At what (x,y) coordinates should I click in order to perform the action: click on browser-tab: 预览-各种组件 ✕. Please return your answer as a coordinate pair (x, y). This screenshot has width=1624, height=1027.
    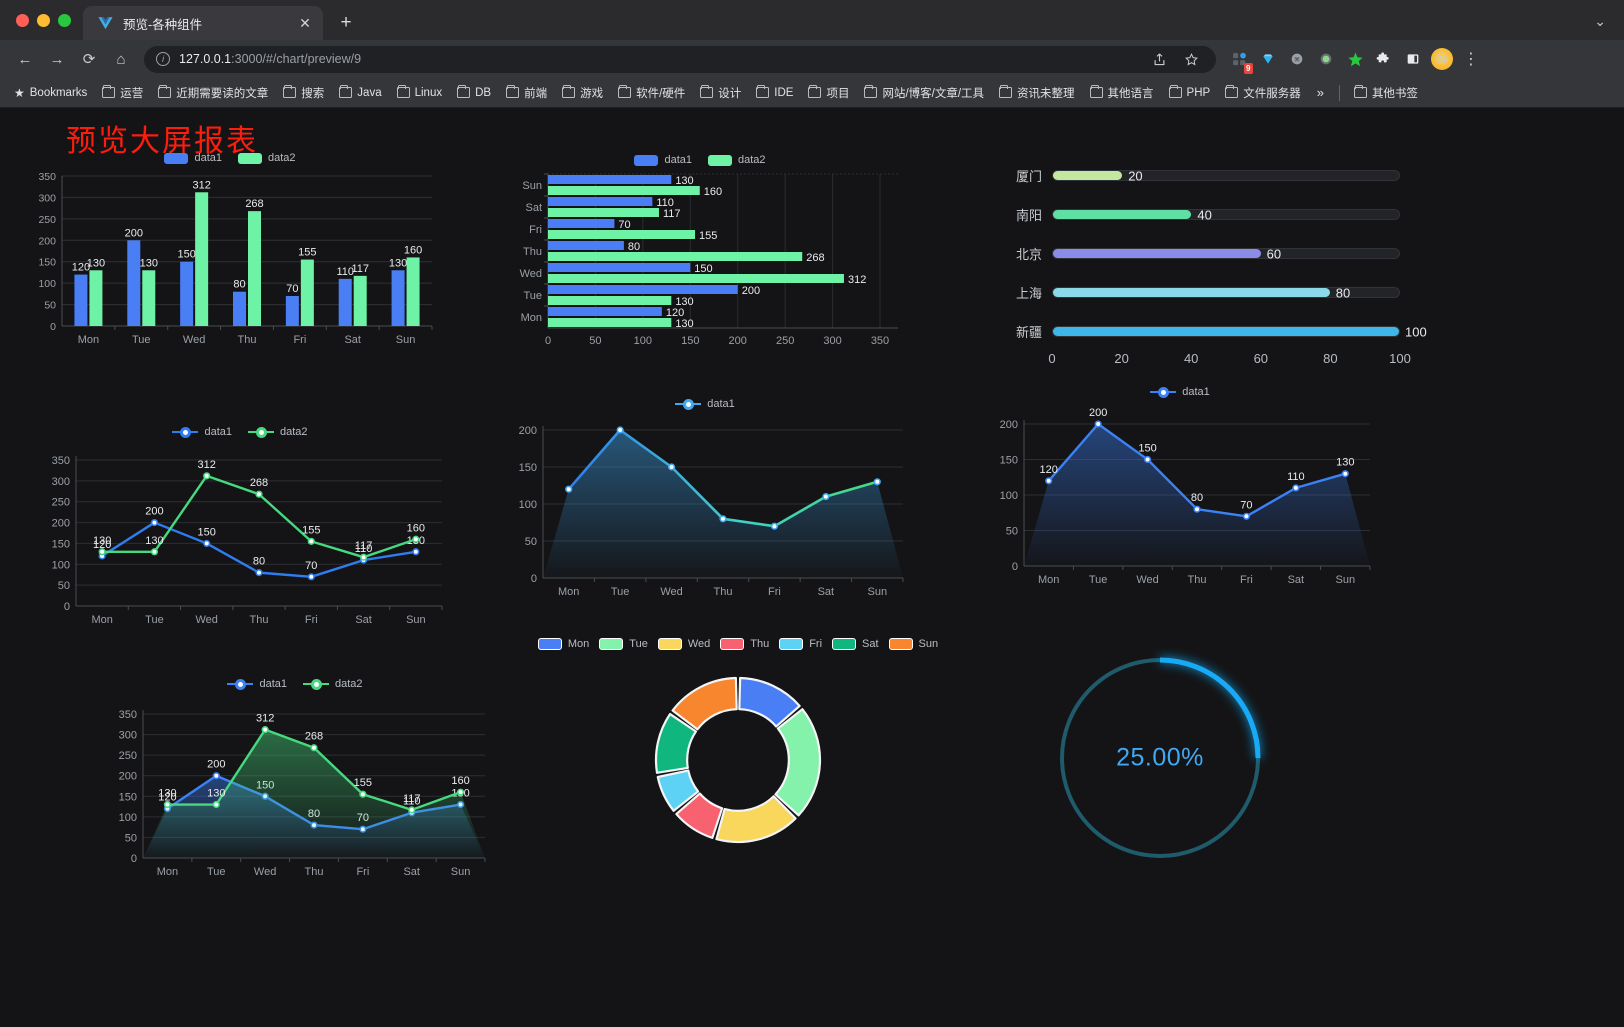
    Looking at the image, I should click on (203, 23).